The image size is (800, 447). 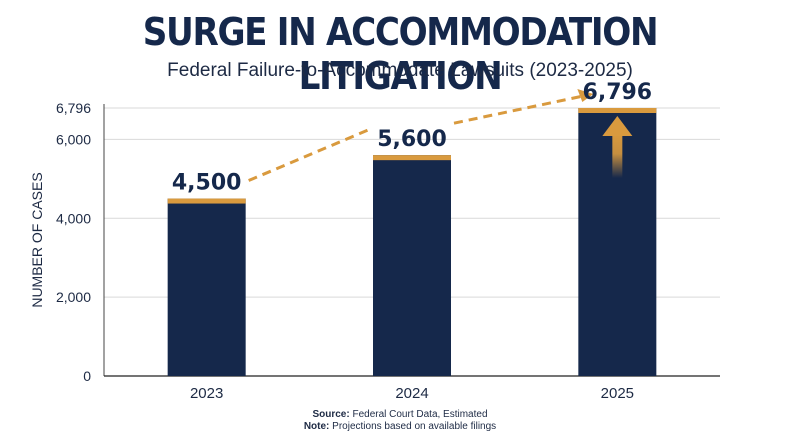 I want to click on x-tick-label-2024: 2024, so click(x=411, y=393).